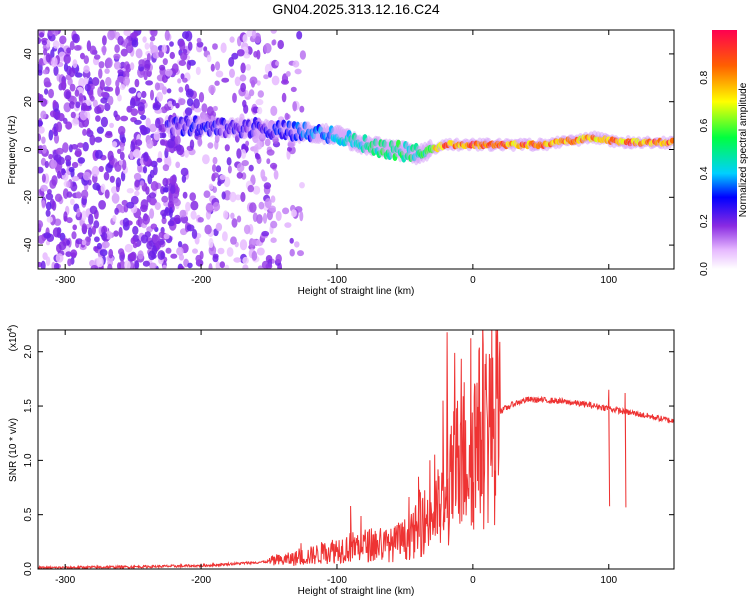 The image size is (750, 605). Describe the element at coordinates (608, 280) in the screenshot. I see `spectrogram-x-tick-label: 100` at that location.